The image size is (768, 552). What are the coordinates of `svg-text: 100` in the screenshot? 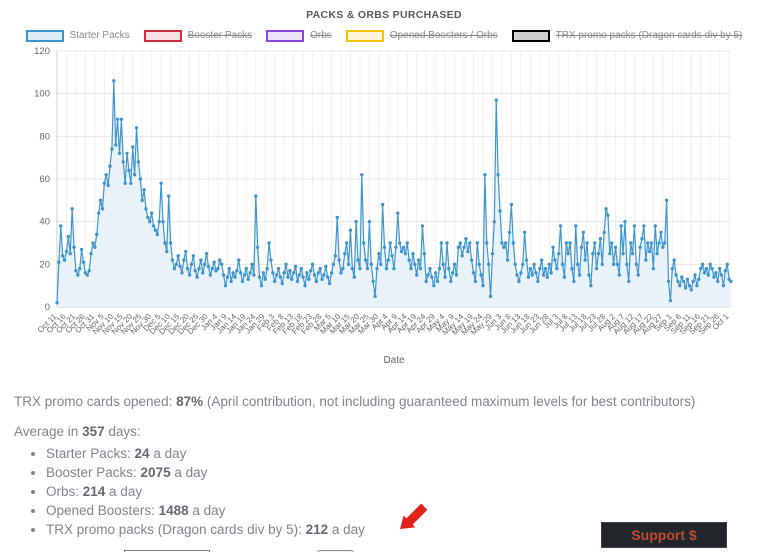 It's located at (42, 94).